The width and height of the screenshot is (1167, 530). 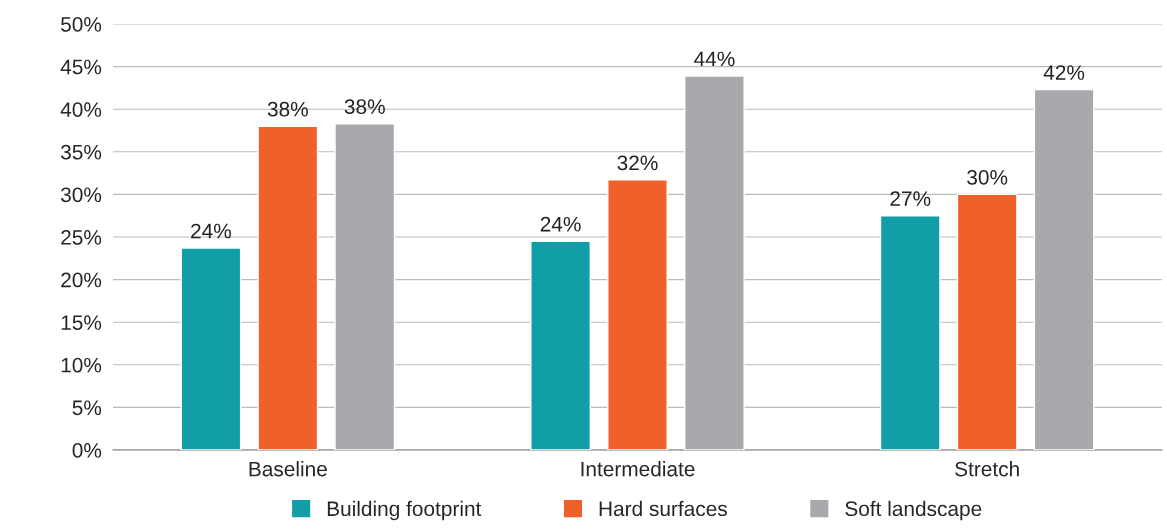 I want to click on y-tick-label: 0%, so click(x=87, y=450).